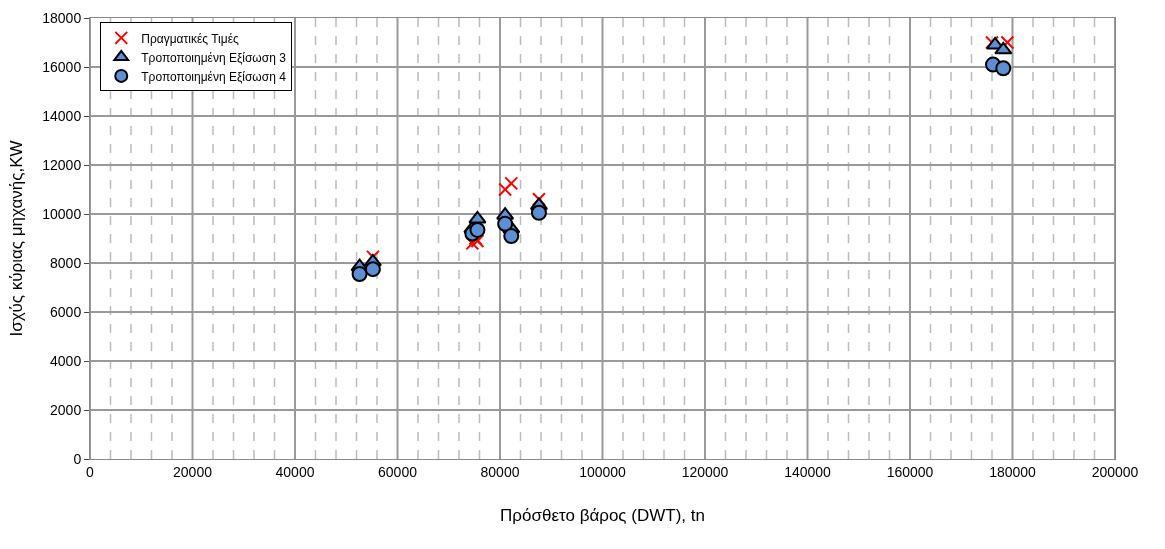 This screenshot has width=1165, height=549. I want to click on legend-label: Πραγματικές Τιμές, so click(190, 38).